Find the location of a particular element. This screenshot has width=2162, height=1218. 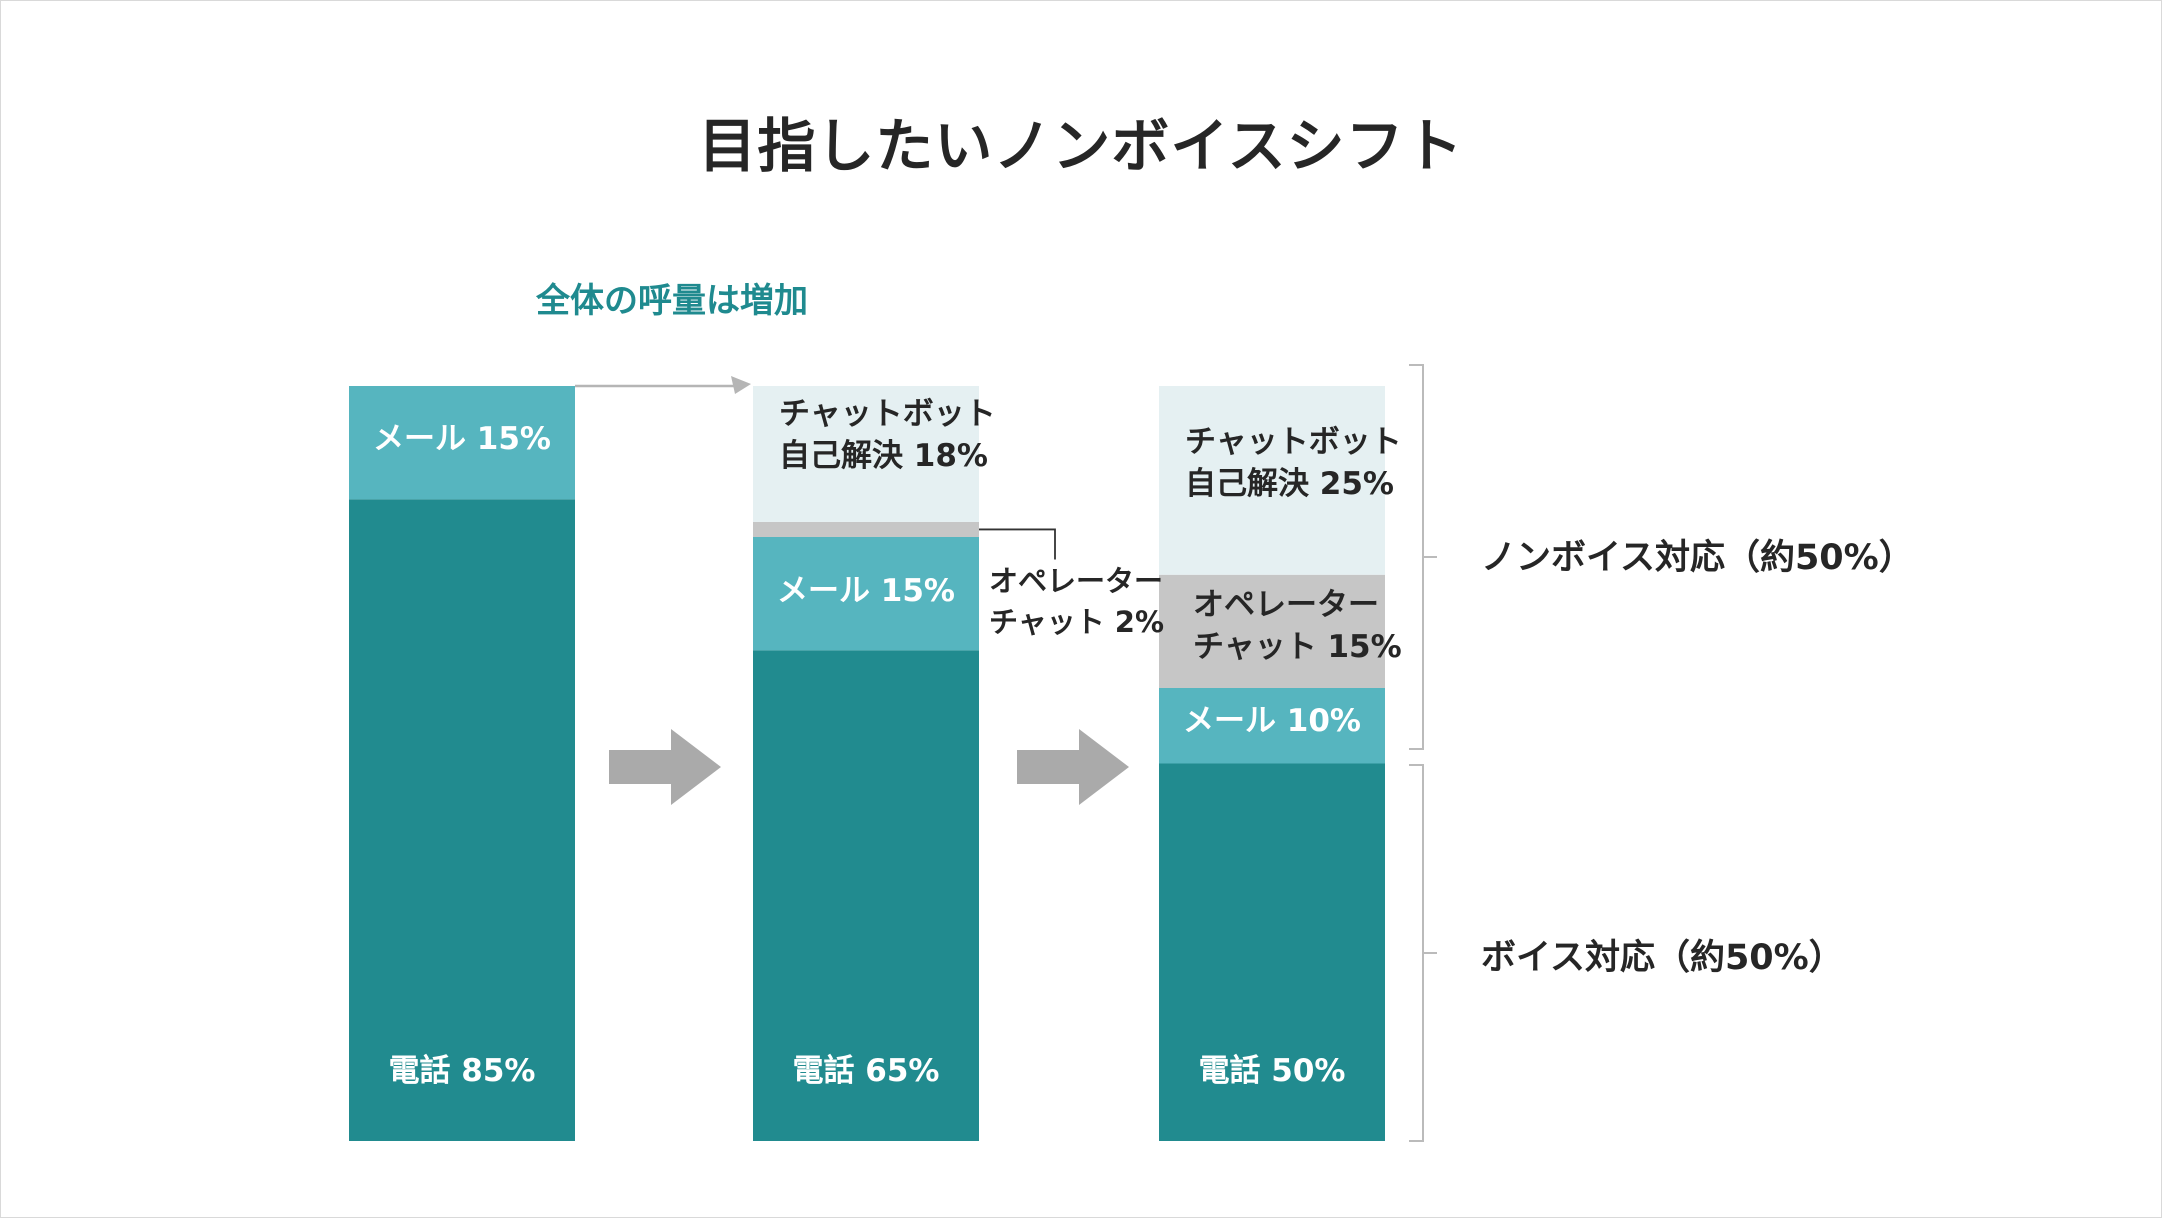

stage3-chatbot-label: チャットボット 自己解決 25% is located at coordinates (1293, 463).